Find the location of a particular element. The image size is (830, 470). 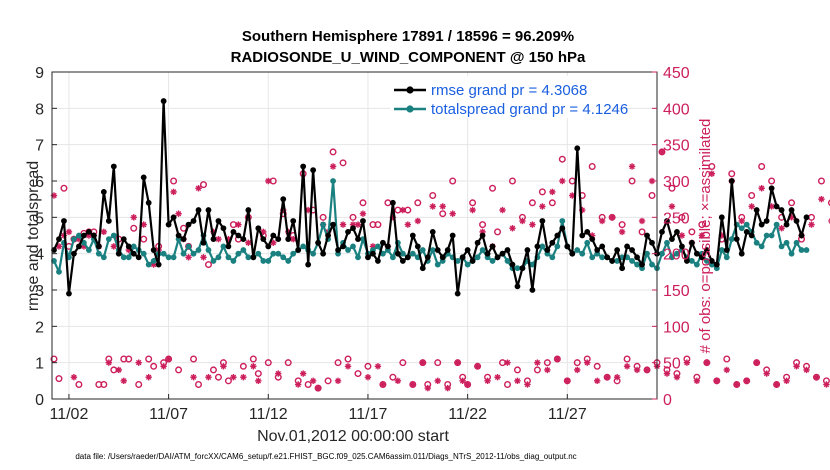

x-tick-label: 11/27 is located at coordinates (567, 414).